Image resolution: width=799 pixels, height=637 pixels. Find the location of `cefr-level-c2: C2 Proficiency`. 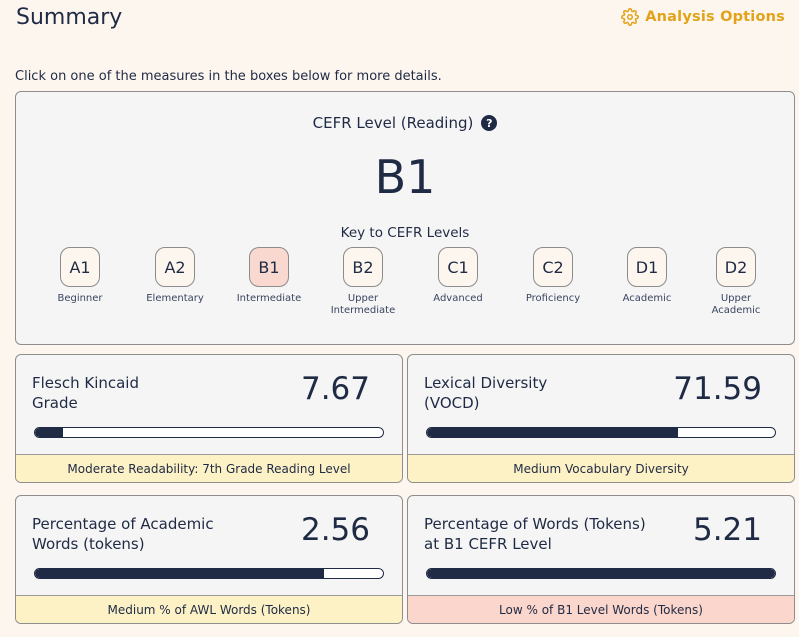

cefr-level-c2: C2 Proficiency is located at coordinates (553, 276).